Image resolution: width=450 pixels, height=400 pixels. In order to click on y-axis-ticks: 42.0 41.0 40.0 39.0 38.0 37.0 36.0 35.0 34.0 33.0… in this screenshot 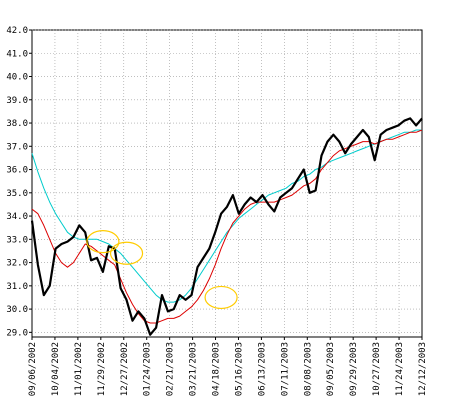, I will do `click(19, 182)`.